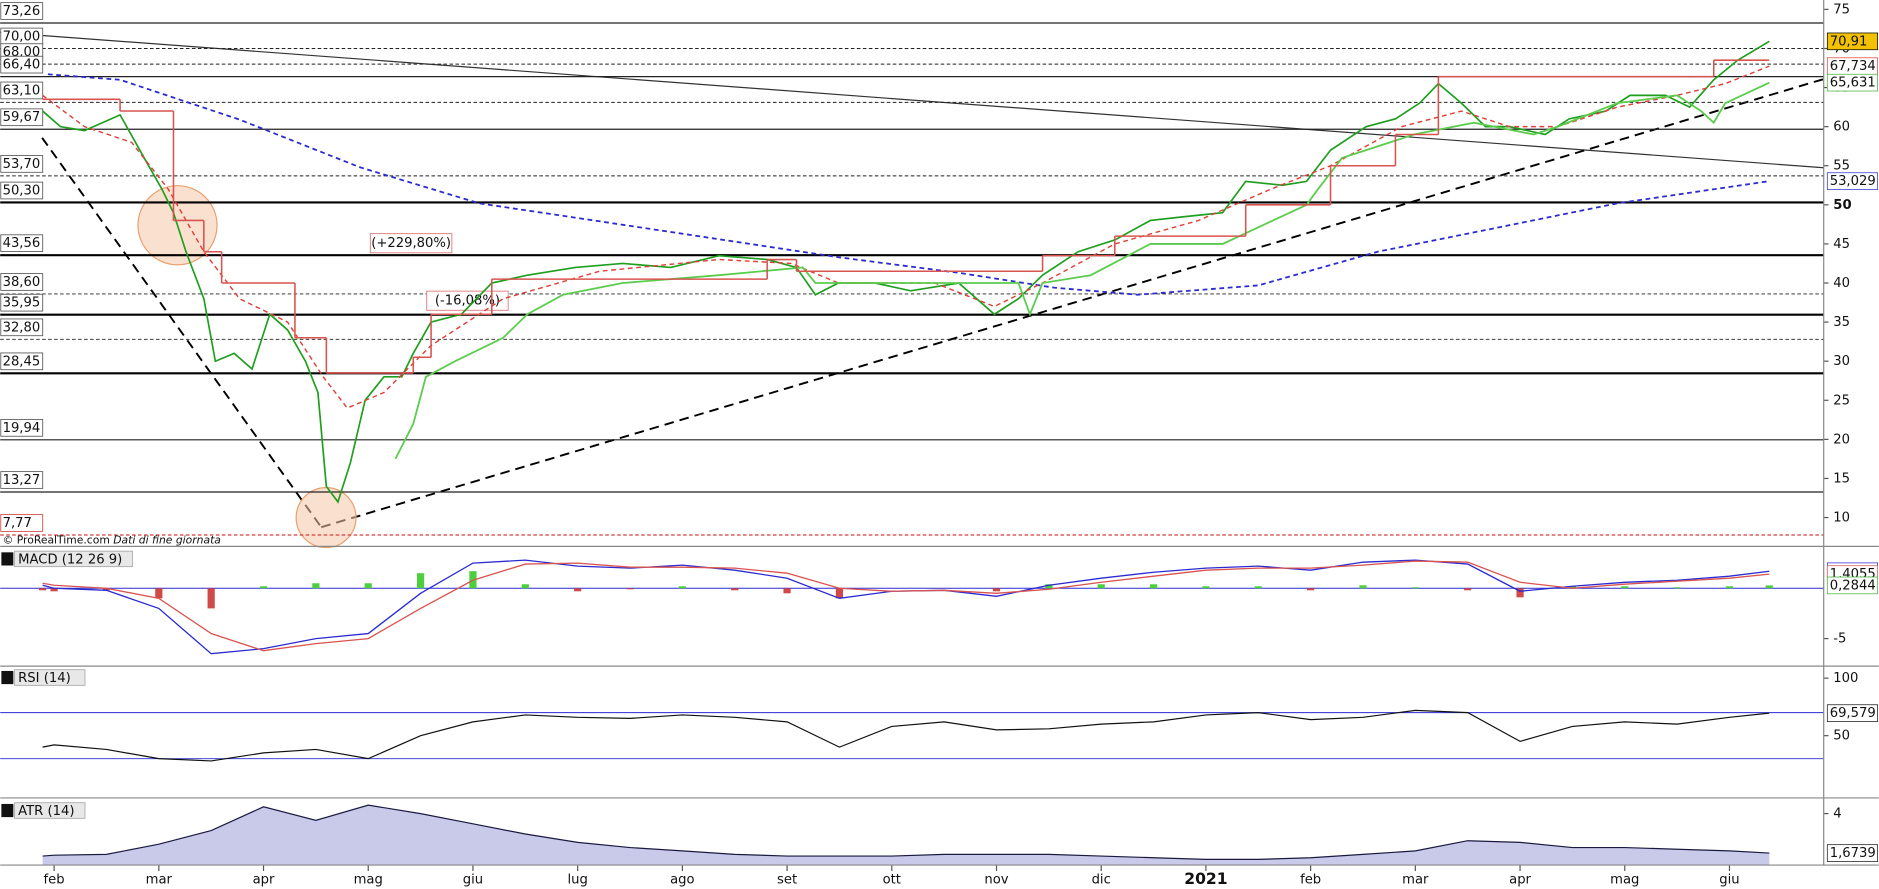  Describe the element at coordinates (44, 678) in the screenshot. I see `panel-title: RSI (14)` at that location.